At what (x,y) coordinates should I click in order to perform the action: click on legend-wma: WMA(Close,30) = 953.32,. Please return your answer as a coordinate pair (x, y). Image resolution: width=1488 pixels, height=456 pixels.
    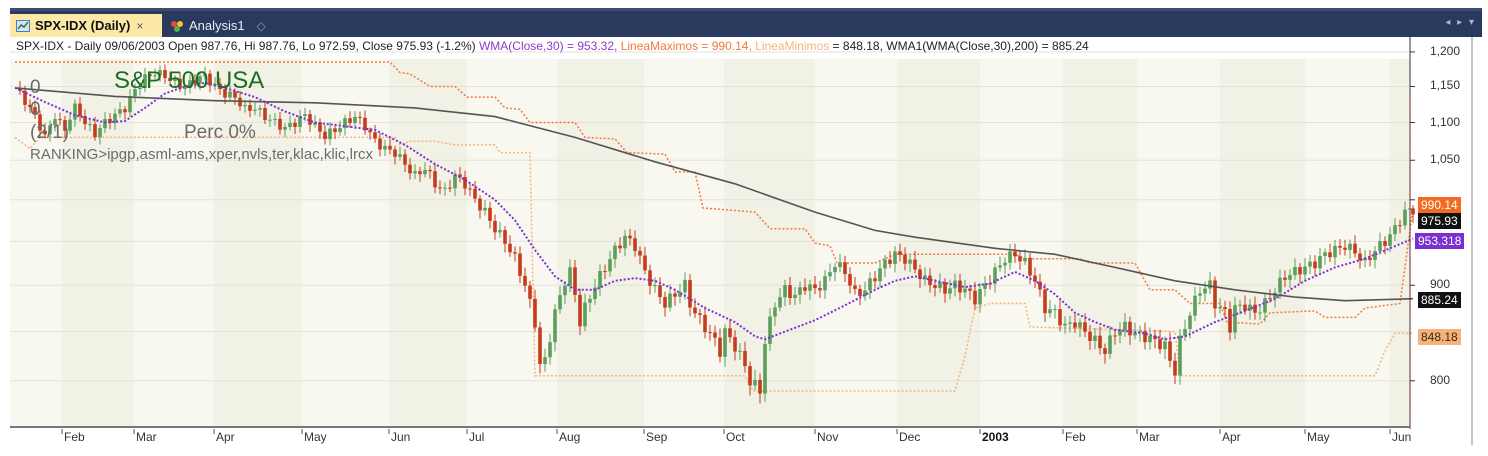
    Looking at the image, I should click on (548, 46).